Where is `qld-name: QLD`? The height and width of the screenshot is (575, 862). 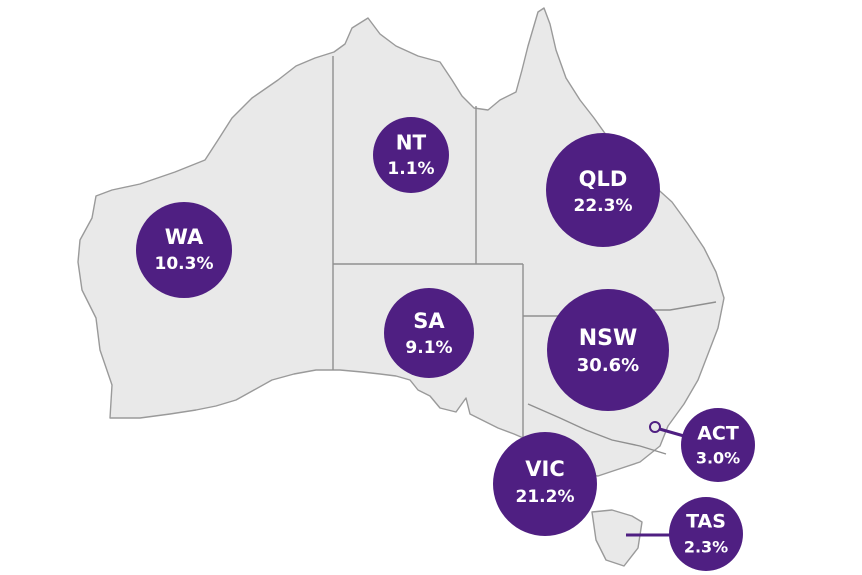
qld-name: QLD is located at coordinates (603, 179).